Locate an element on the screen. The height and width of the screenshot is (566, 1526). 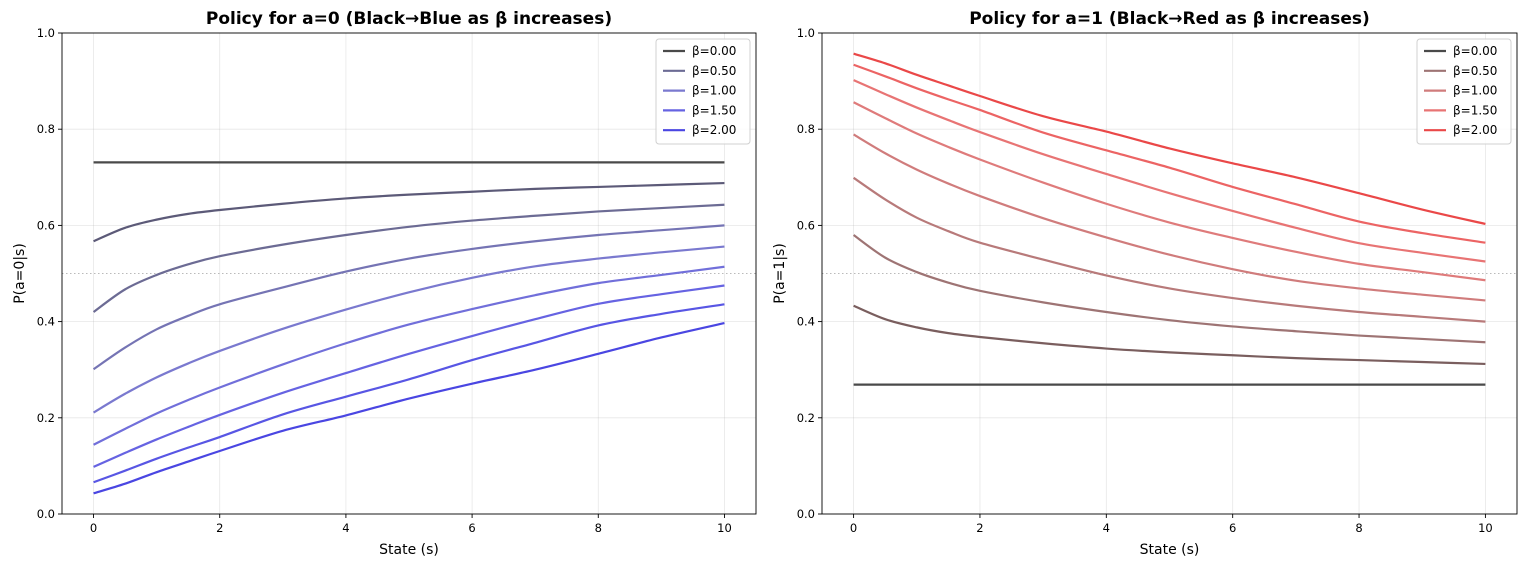
a0-legend-box is located at coordinates (703, 91).